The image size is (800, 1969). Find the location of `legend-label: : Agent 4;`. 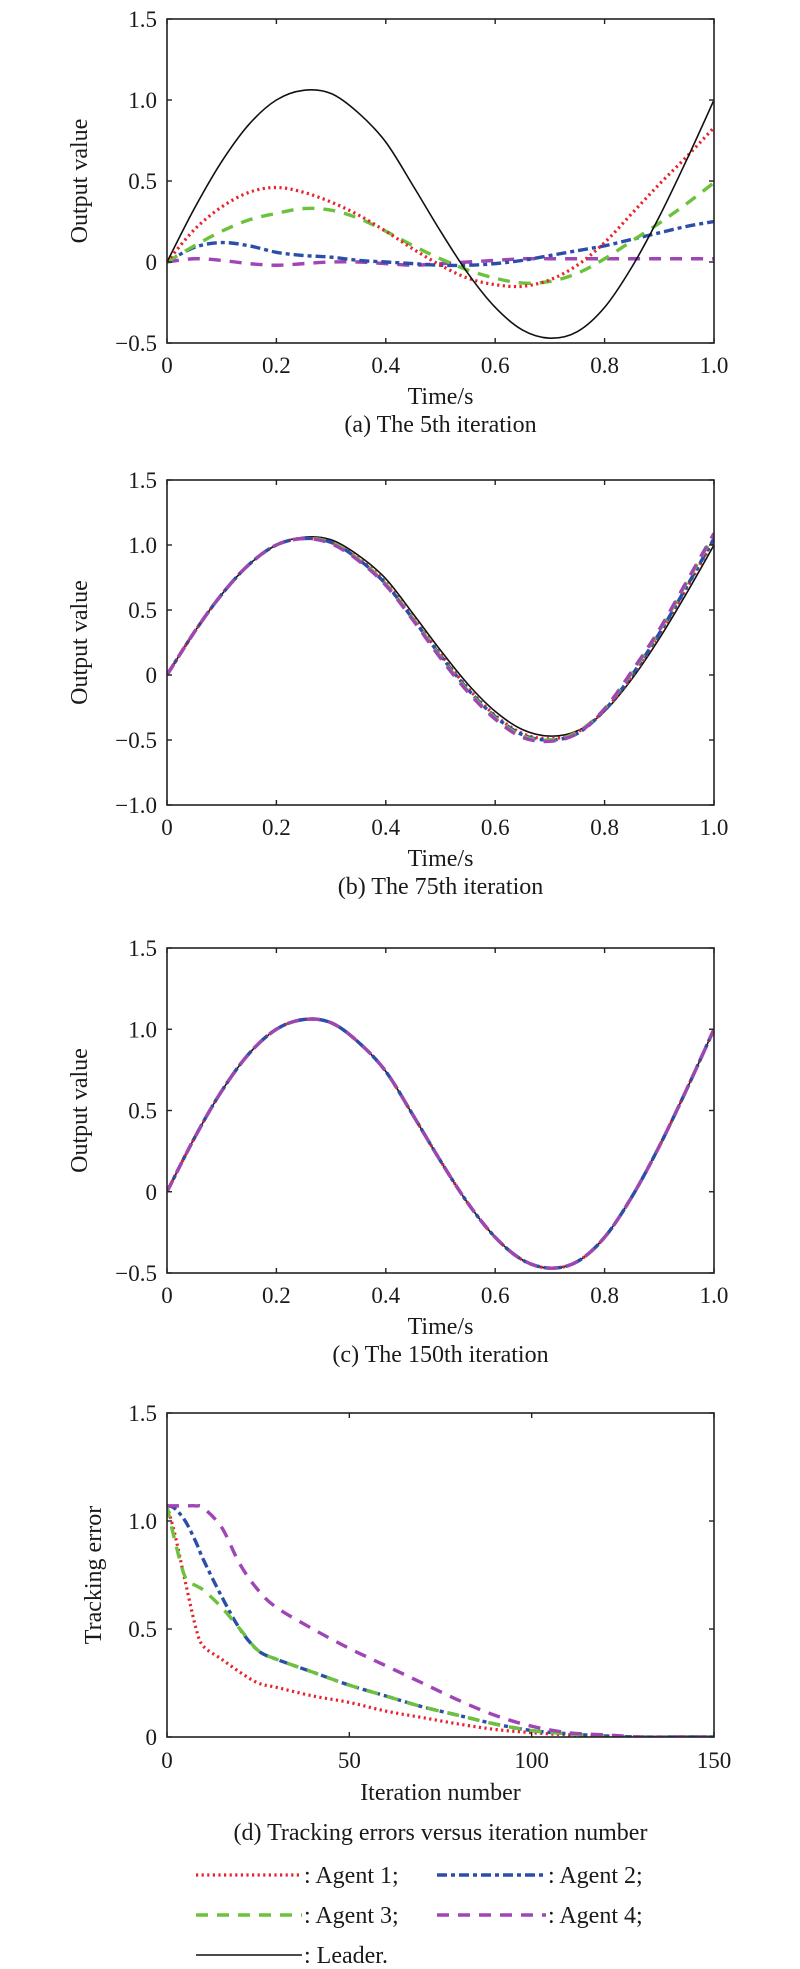

legend-label: : Agent 4; is located at coordinates (595, 1916).